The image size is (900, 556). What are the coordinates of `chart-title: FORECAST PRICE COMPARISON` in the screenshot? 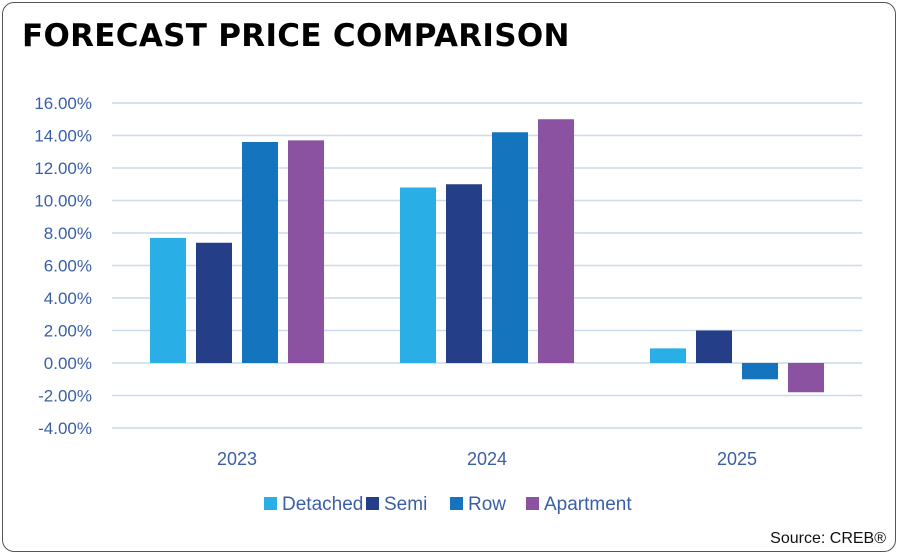 It's located at (296, 36).